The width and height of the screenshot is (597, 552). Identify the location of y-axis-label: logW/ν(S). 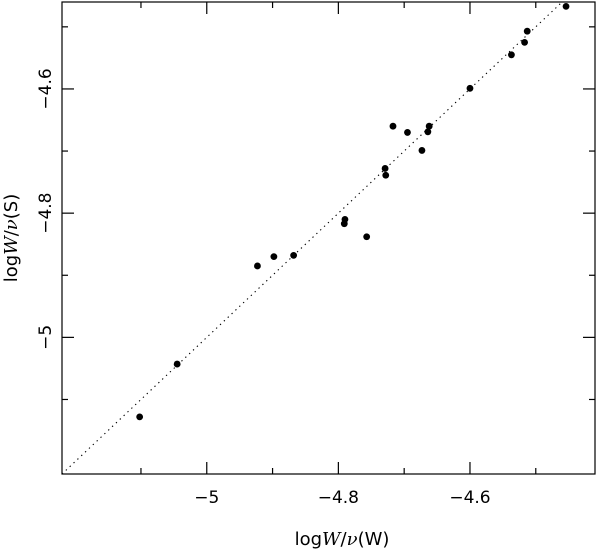
(11, 238).